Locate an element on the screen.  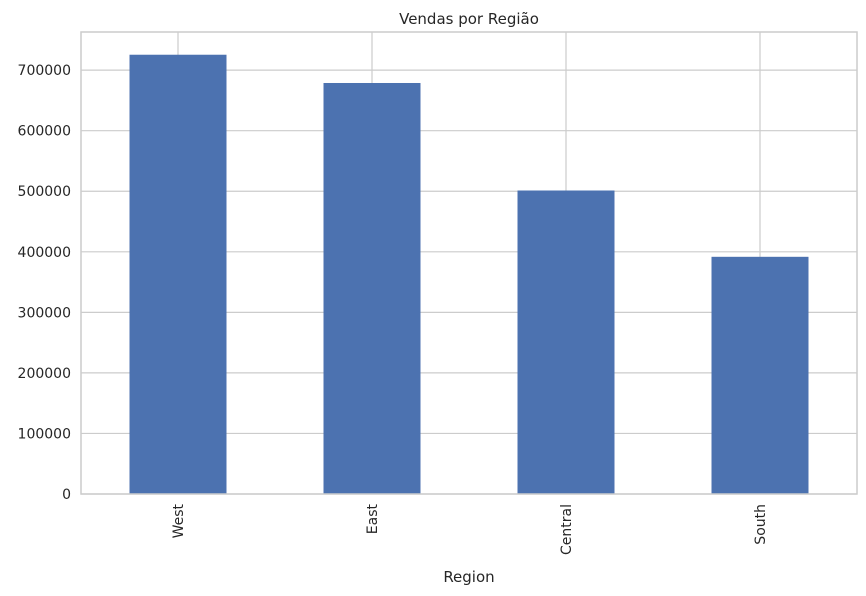
y-tick-label: 0 is located at coordinates (66, 495).